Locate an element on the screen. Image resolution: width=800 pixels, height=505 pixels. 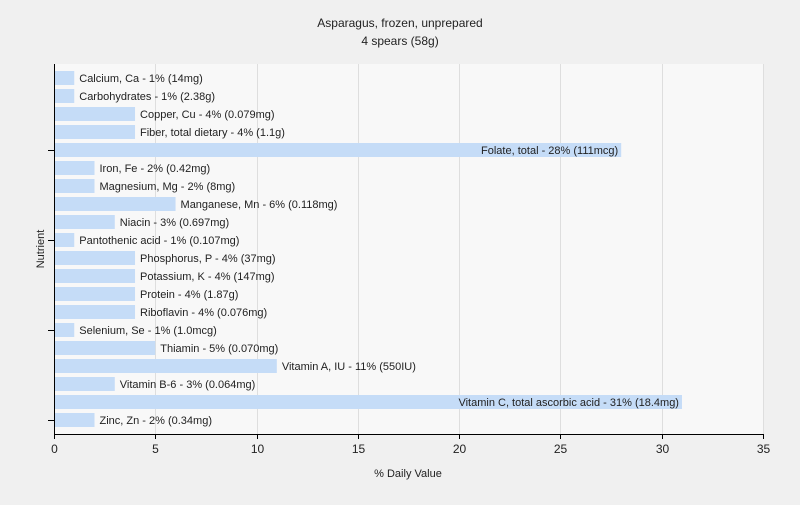
x-tick-label: 30 is located at coordinates (663, 449).